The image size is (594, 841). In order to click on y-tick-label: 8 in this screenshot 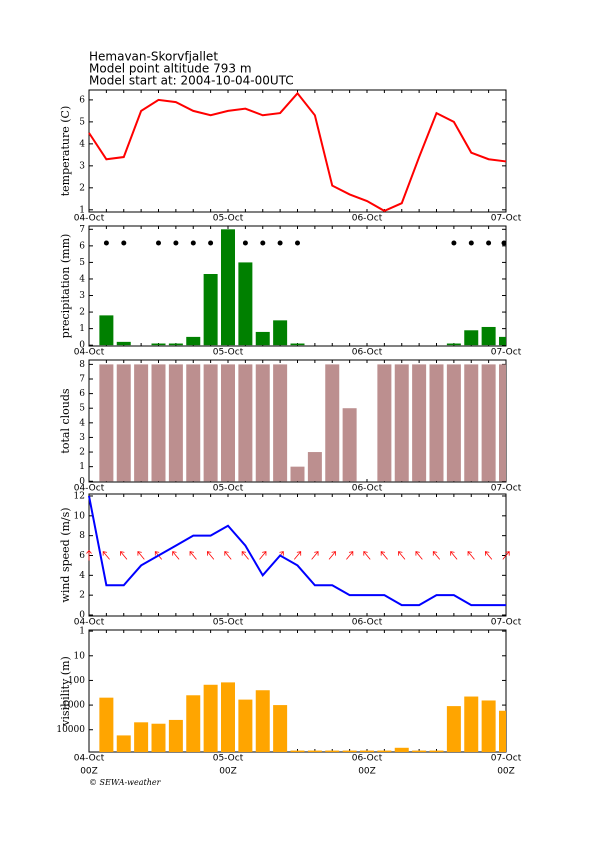, I will do `click(82, 365)`.